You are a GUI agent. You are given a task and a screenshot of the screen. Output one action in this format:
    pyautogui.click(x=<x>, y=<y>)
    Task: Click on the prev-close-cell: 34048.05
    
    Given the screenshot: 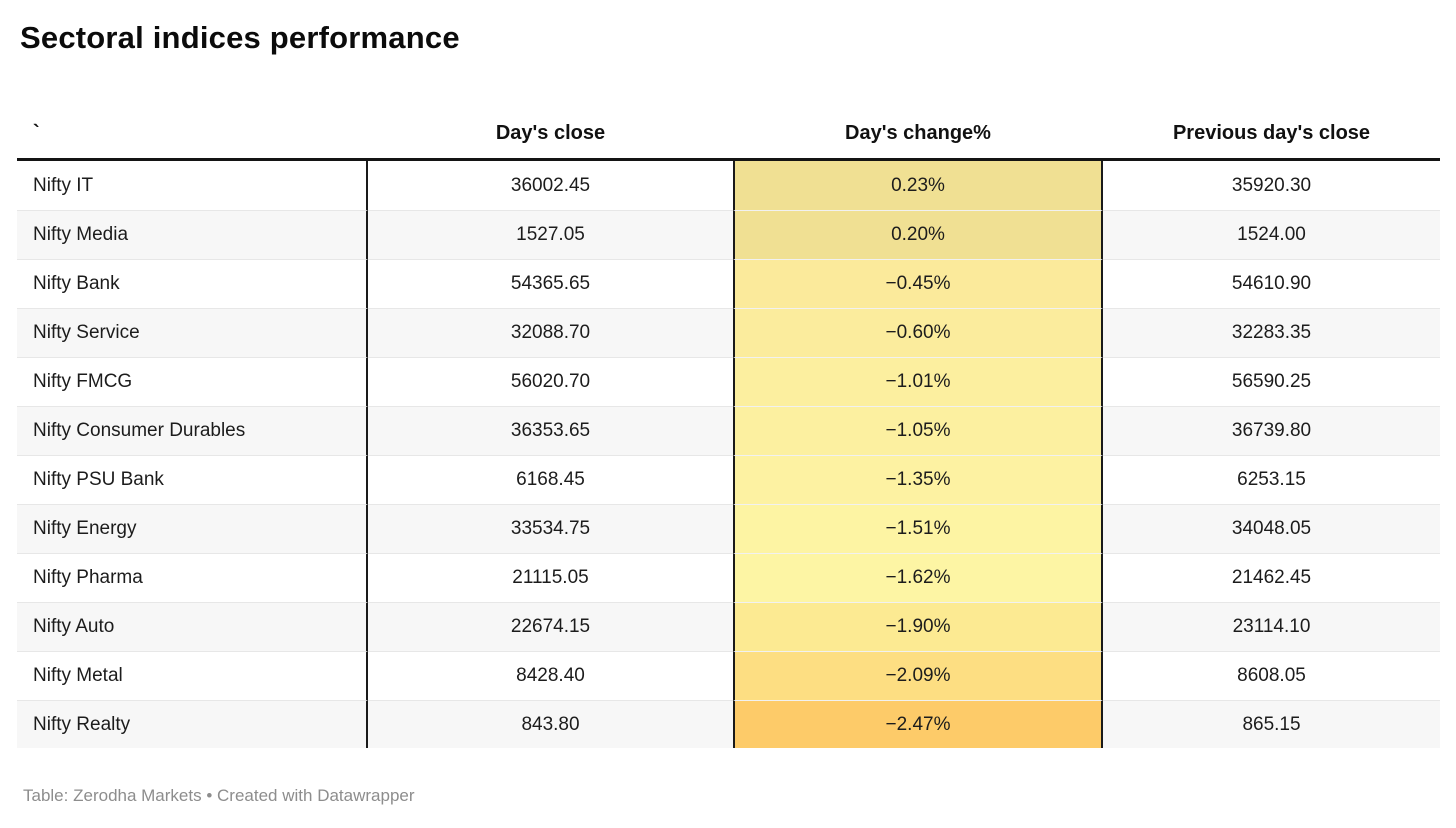 What is the action you would take?
    pyautogui.click(x=1271, y=528)
    